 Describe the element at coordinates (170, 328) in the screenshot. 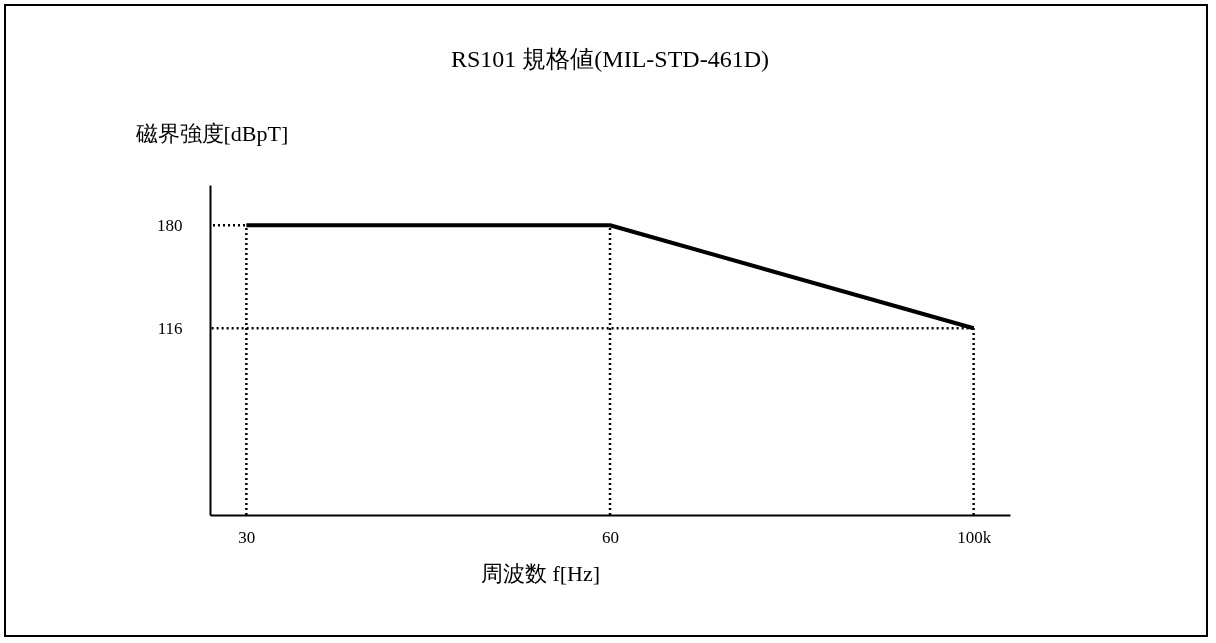

I see `y-tick-label: 116` at that location.